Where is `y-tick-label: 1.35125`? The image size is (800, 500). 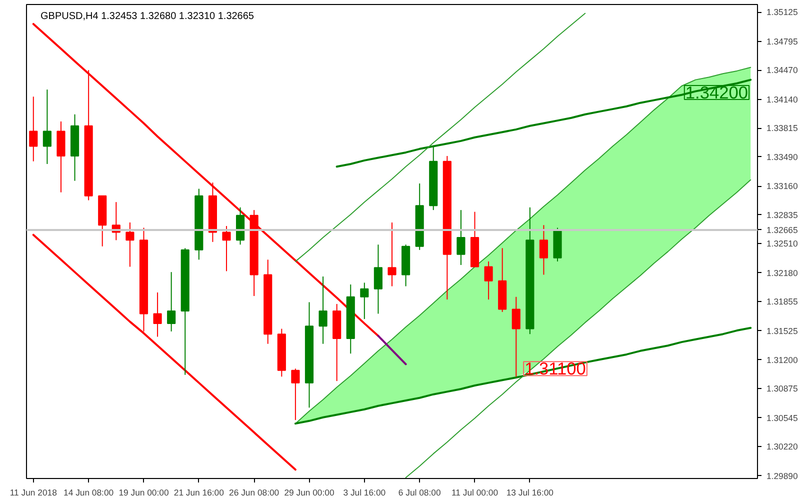 y-tick-label: 1.35125 is located at coordinates (782, 12).